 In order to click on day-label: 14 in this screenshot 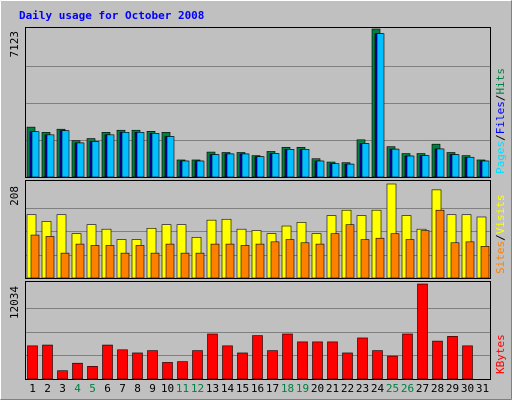, I will do `click(228, 388)`.